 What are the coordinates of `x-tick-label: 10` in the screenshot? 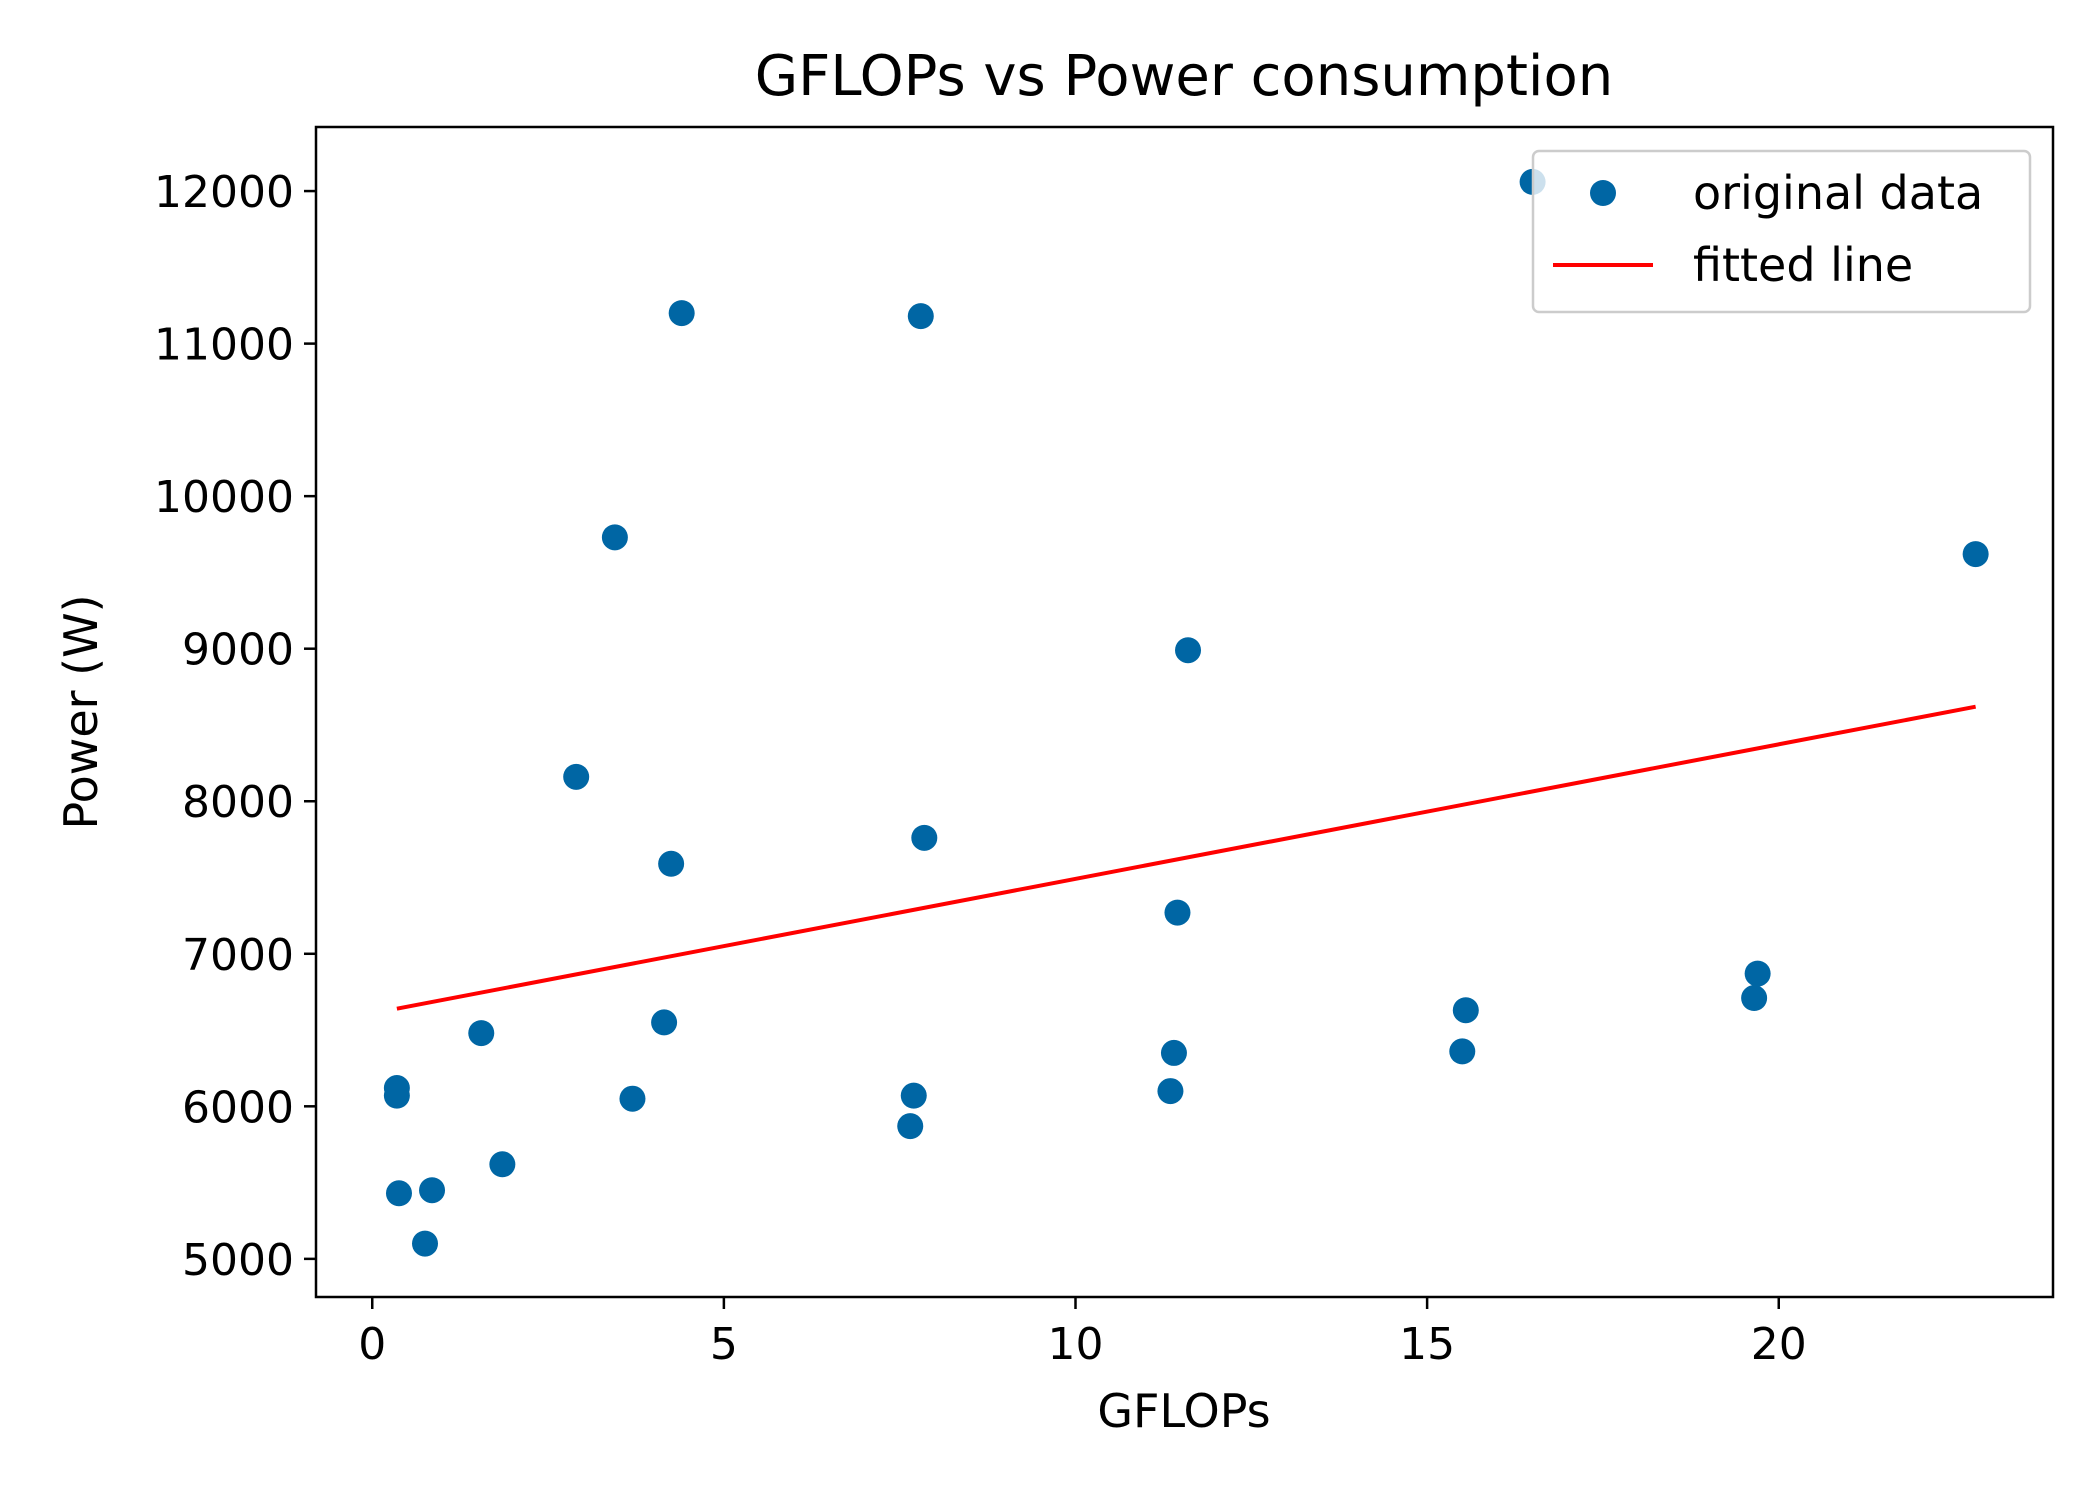 It's located at (1075, 1344).